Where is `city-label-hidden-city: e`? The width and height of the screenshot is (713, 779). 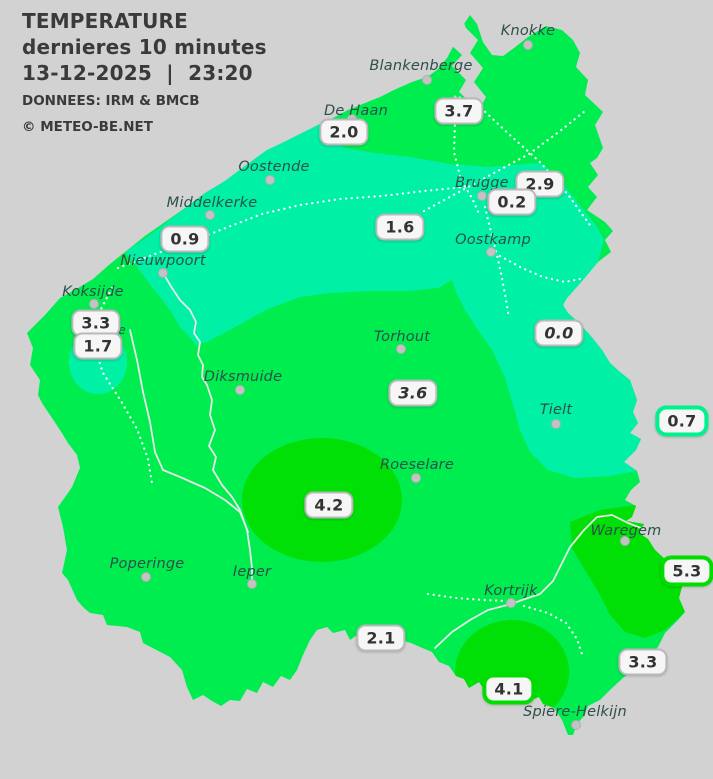 city-label-hidden-city: e is located at coordinates (122, 330).